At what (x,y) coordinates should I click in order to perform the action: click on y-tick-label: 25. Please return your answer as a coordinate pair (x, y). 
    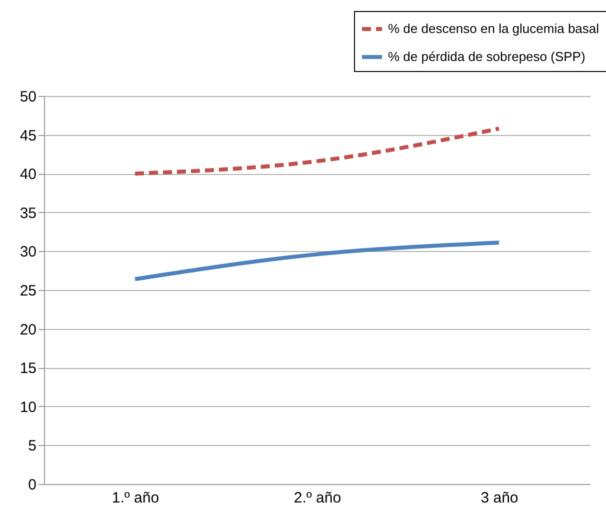
    Looking at the image, I should click on (28, 291).